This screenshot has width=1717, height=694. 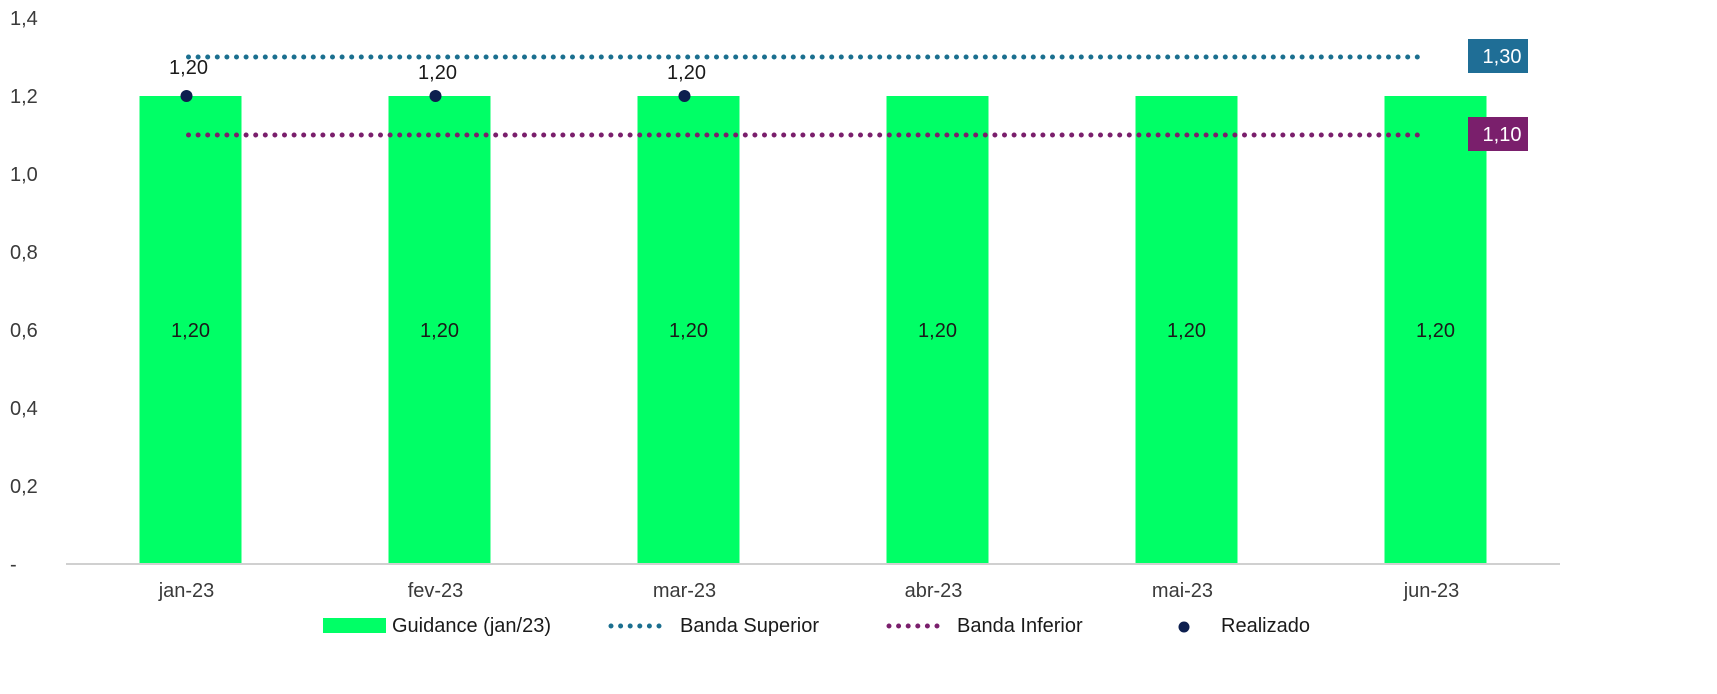 I want to click on x-tick-label: jan-23, so click(x=186, y=591).